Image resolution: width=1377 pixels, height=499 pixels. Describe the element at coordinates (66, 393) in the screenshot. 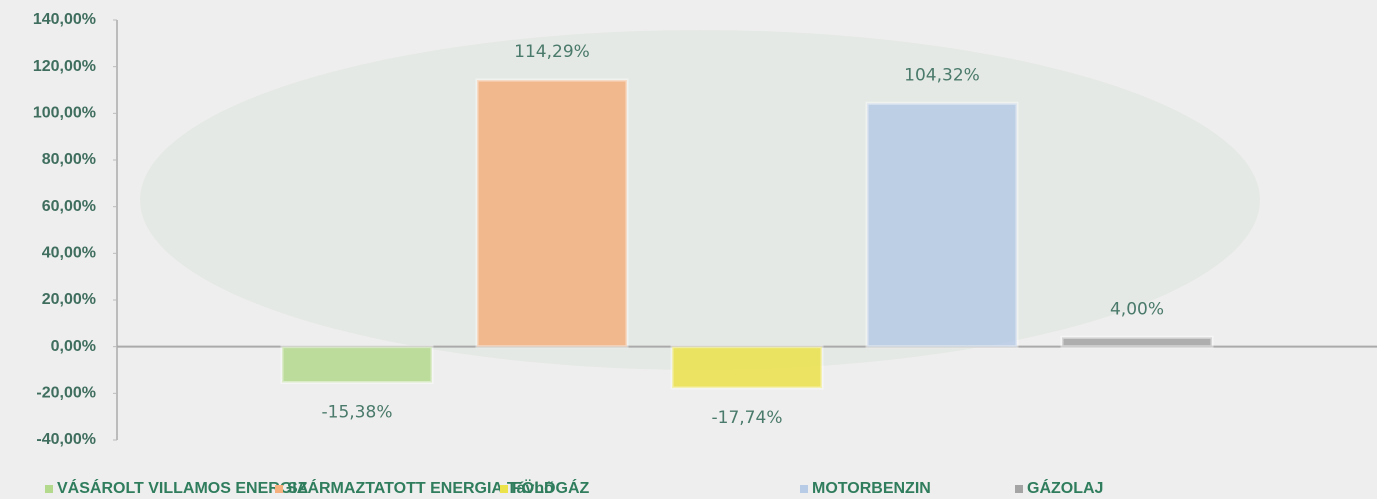

I see `y-tick-label: -20,00%` at that location.